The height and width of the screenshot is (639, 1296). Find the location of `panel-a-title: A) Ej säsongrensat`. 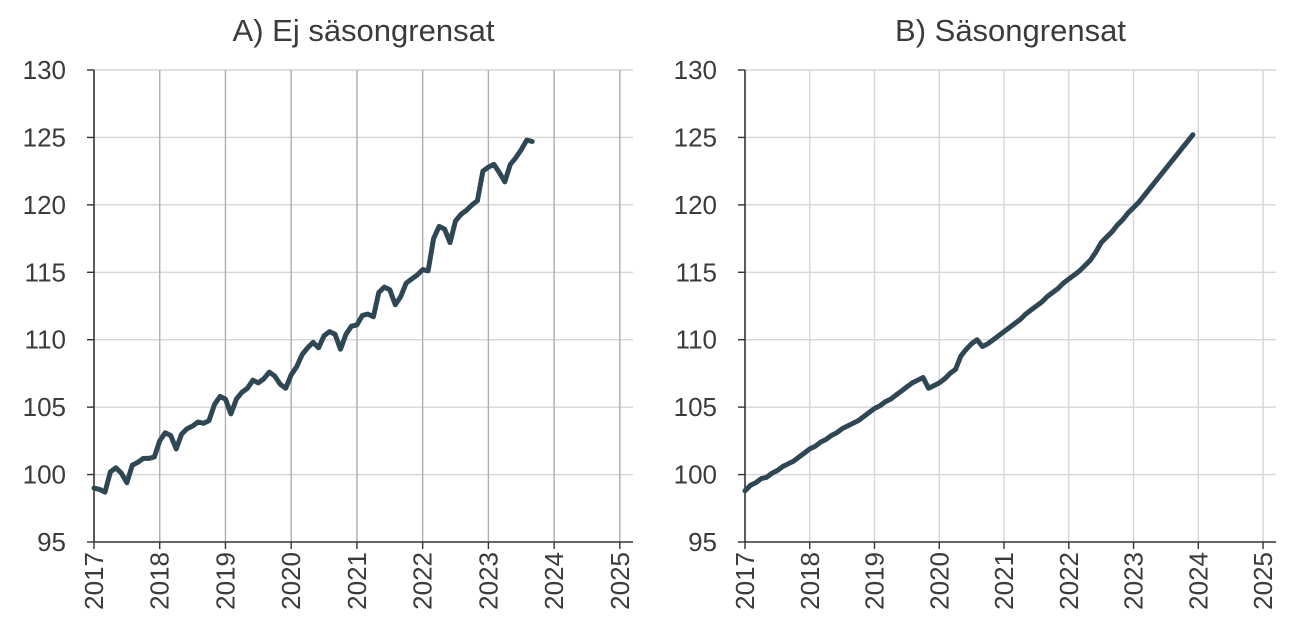

panel-a-title: A) Ej säsongrensat is located at coordinates (364, 30).